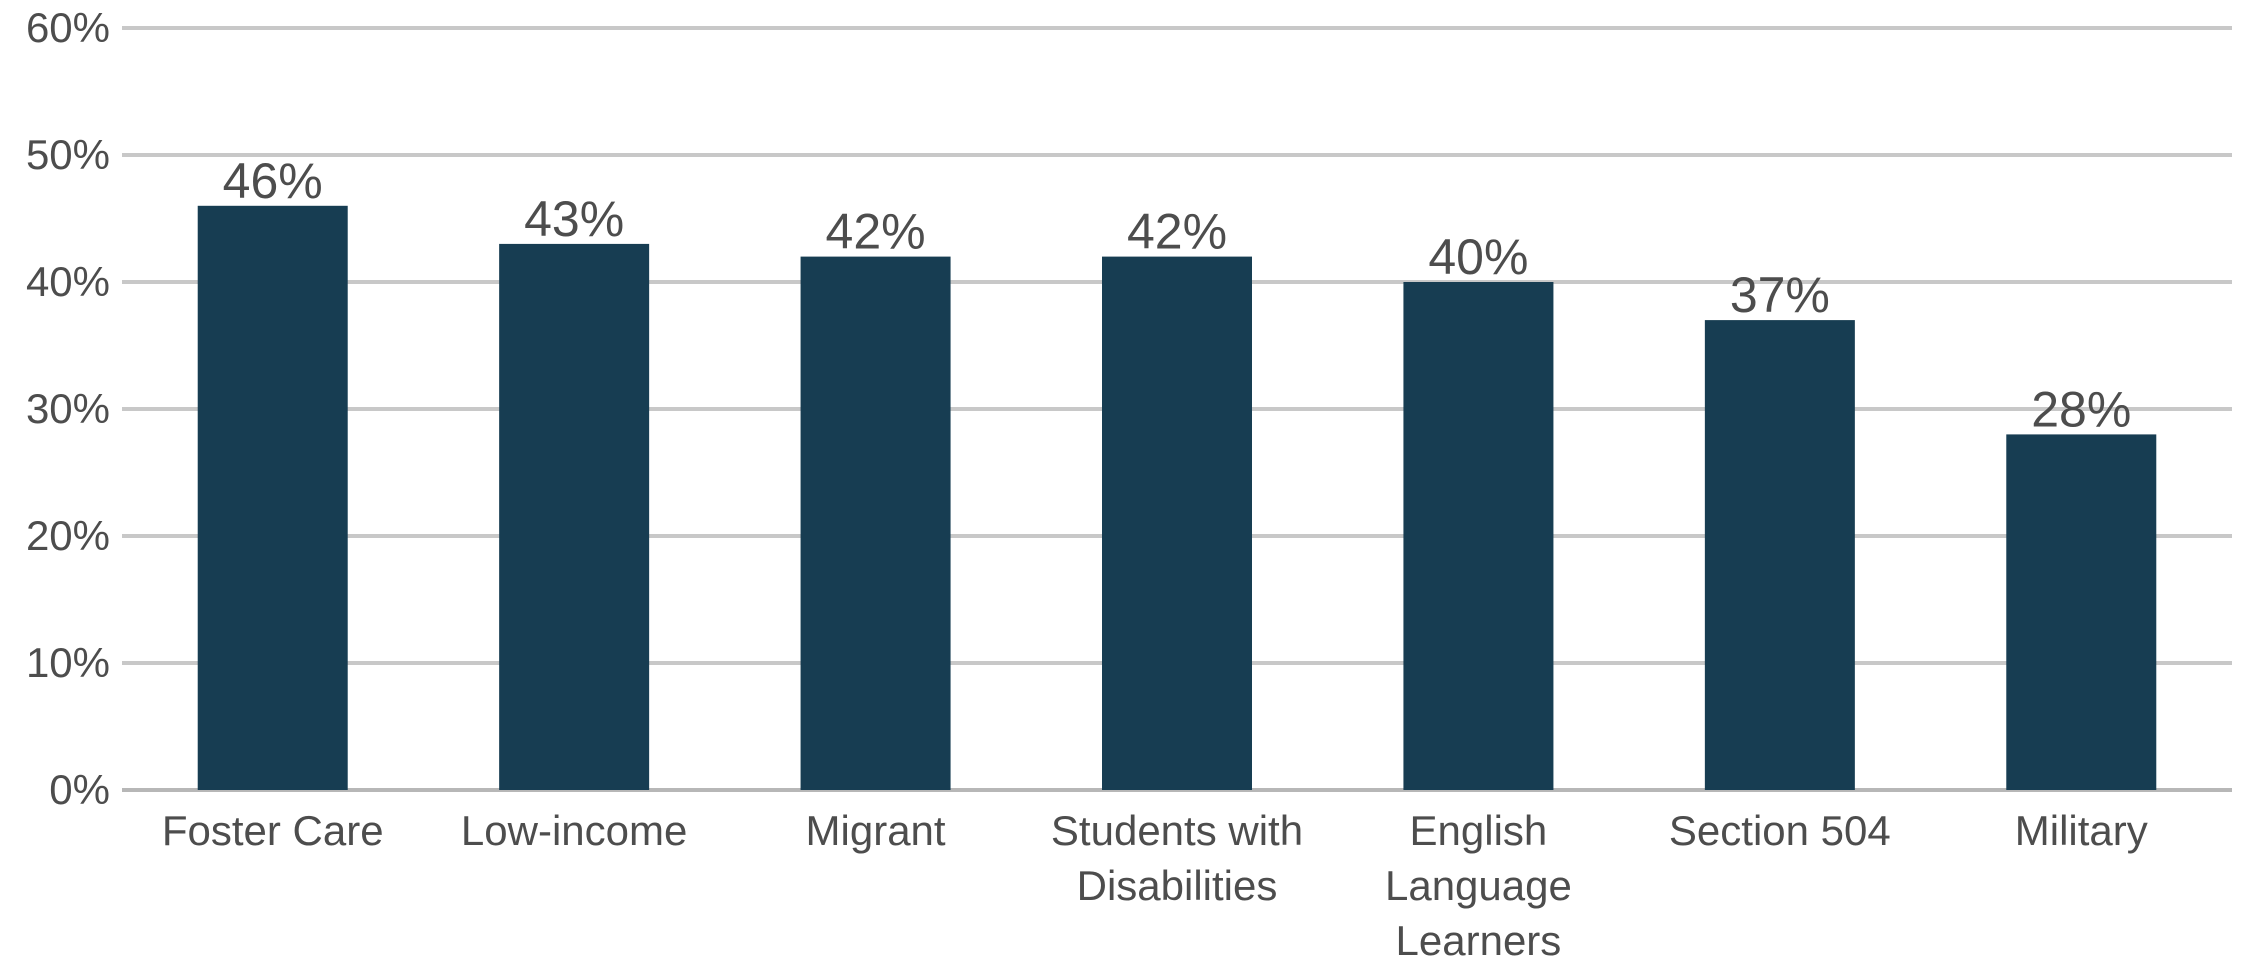 This screenshot has width=2241, height=966. Describe the element at coordinates (273, 181) in the screenshot. I see `data-label-0: 46%` at that location.